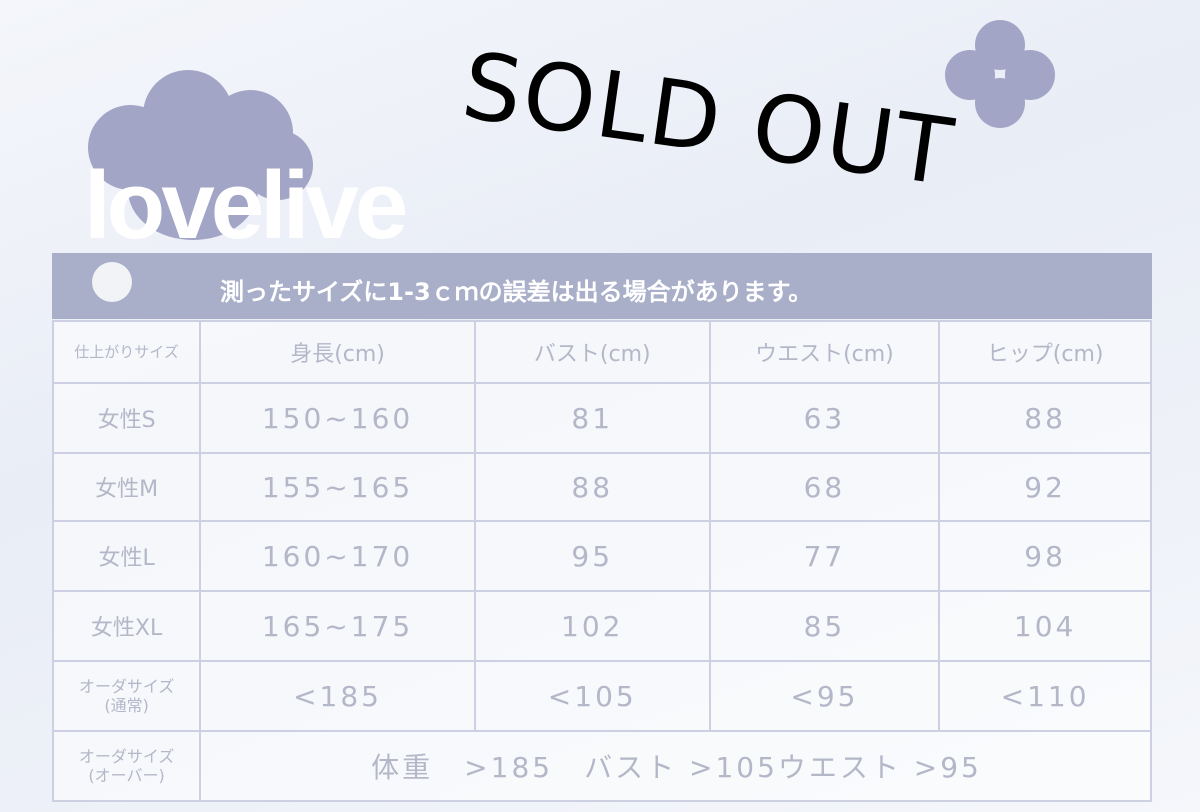  Describe the element at coordinates (337, 556) in the screenshot. I see `height-cell: 160~170` at that location.